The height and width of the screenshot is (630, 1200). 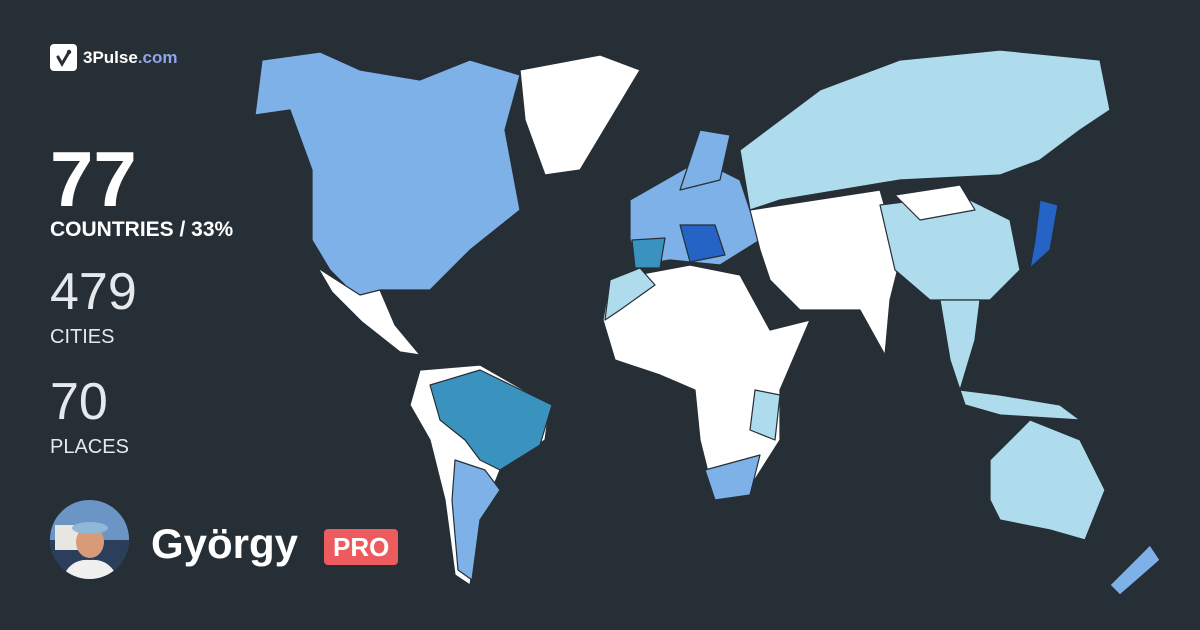 I want to click on country-tanzania, so click(x=765, y=415).